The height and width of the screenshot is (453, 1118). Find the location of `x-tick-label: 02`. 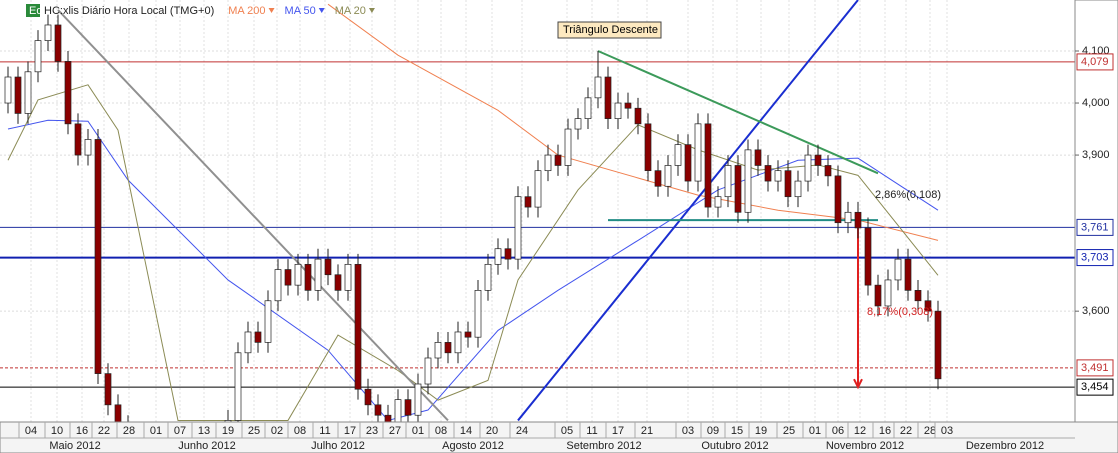

x-tick-label: 02 is located at coordinates (277, 431).